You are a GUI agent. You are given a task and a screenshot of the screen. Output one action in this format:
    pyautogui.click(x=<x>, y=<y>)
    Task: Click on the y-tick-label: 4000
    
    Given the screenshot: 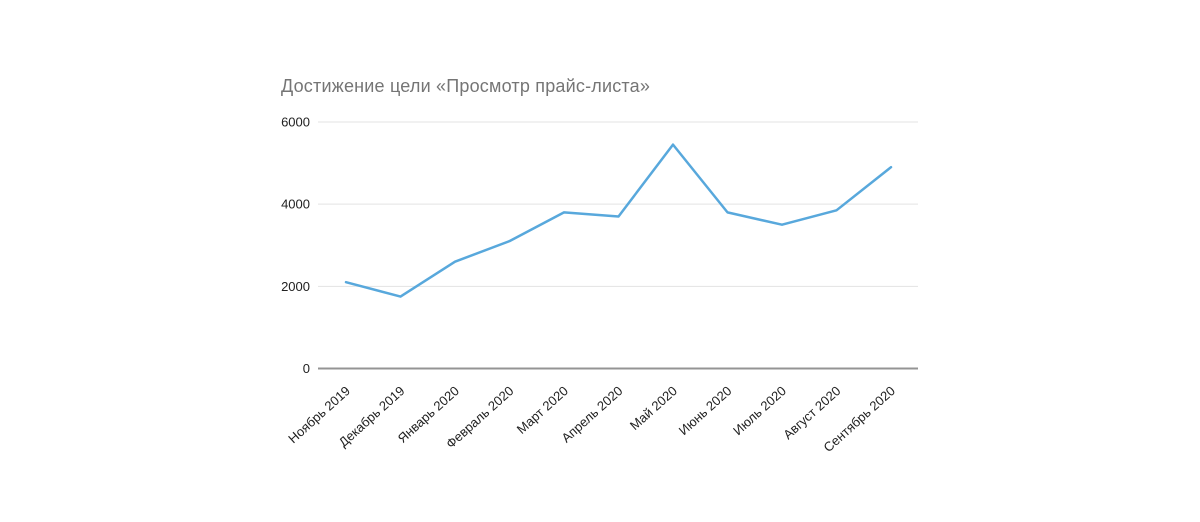 What is the action you would take?
    pyautogui.click(x=295, y=204)
    